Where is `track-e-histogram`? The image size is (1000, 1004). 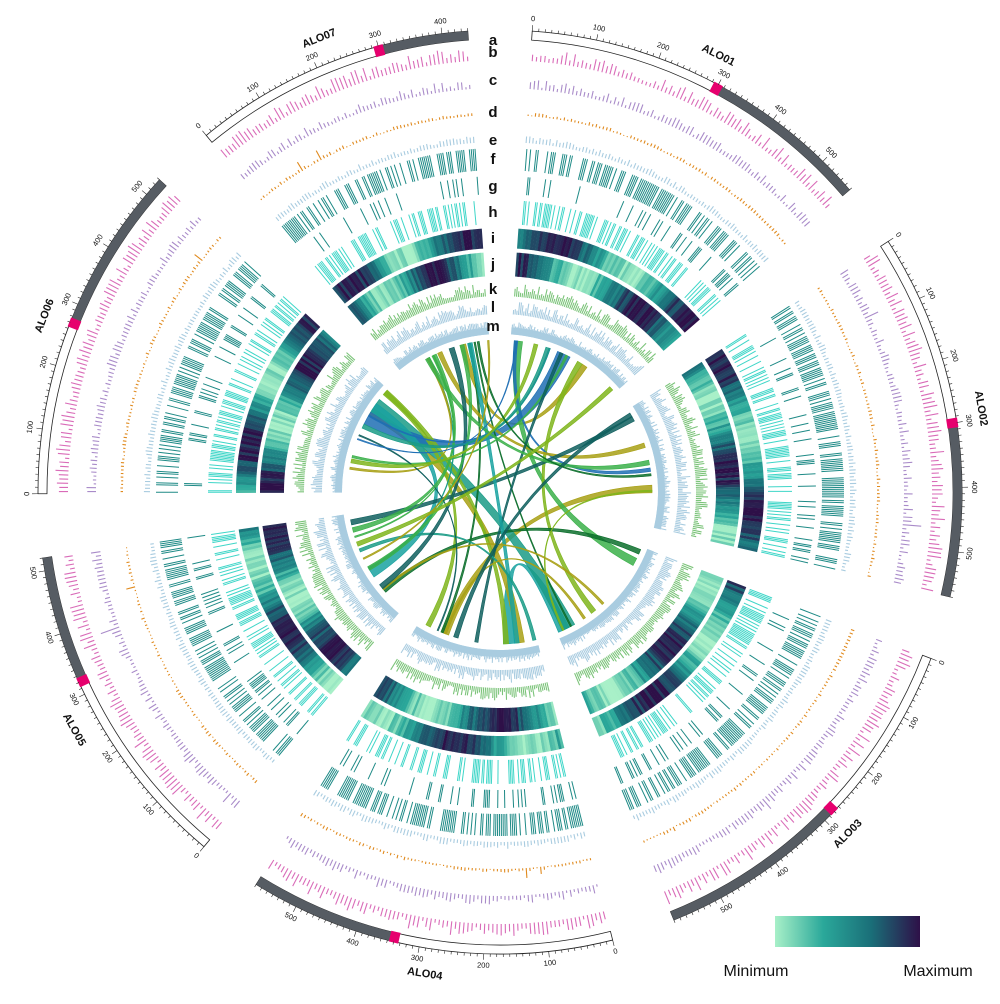 track-e-histogram is located at coordinates (449, 819).